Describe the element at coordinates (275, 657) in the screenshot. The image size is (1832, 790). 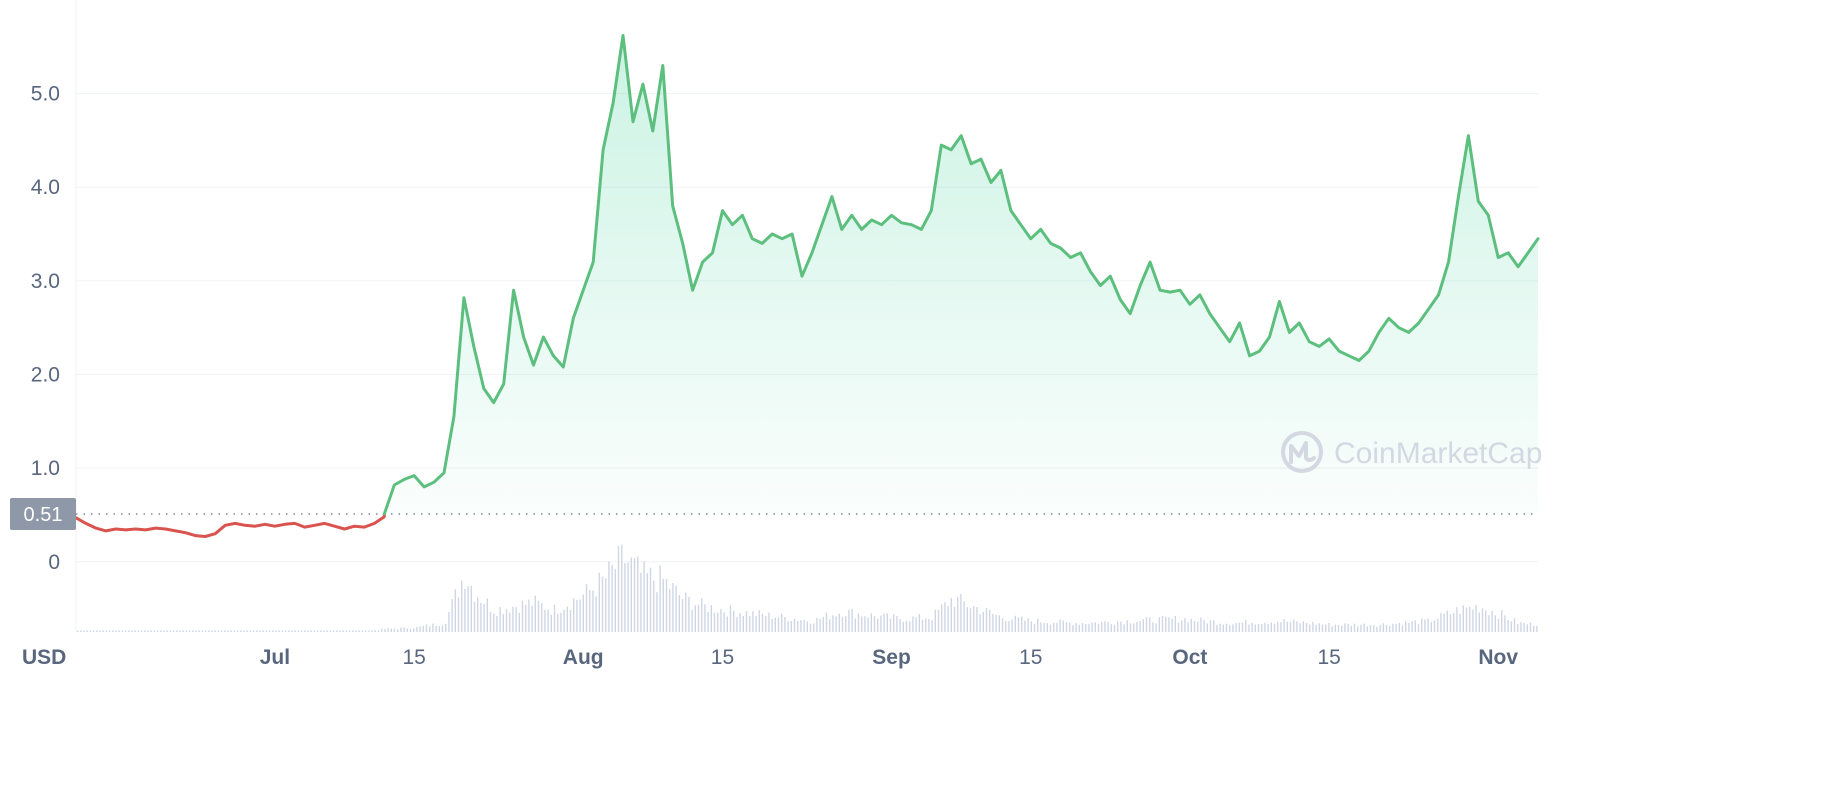
I see `x-tick-label: Jul` at that location.